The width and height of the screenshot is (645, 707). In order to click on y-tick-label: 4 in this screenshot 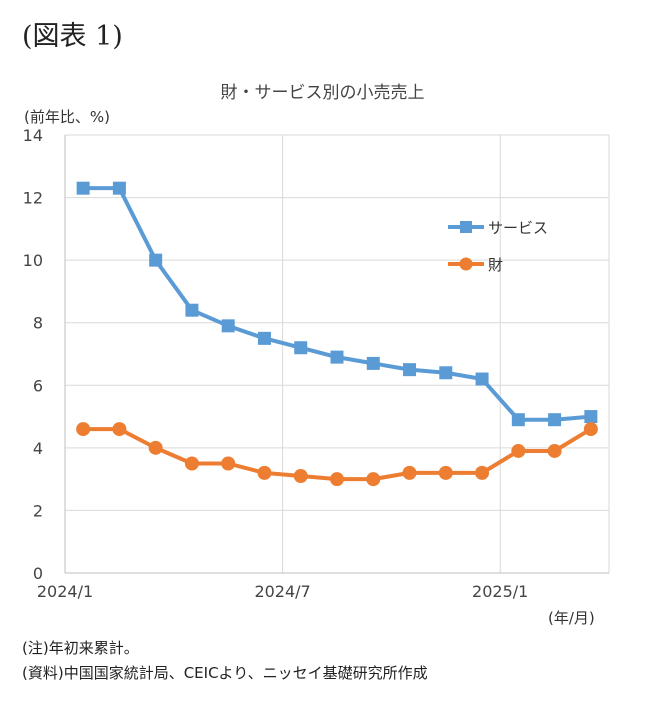, I will do `click(38, 448)`.